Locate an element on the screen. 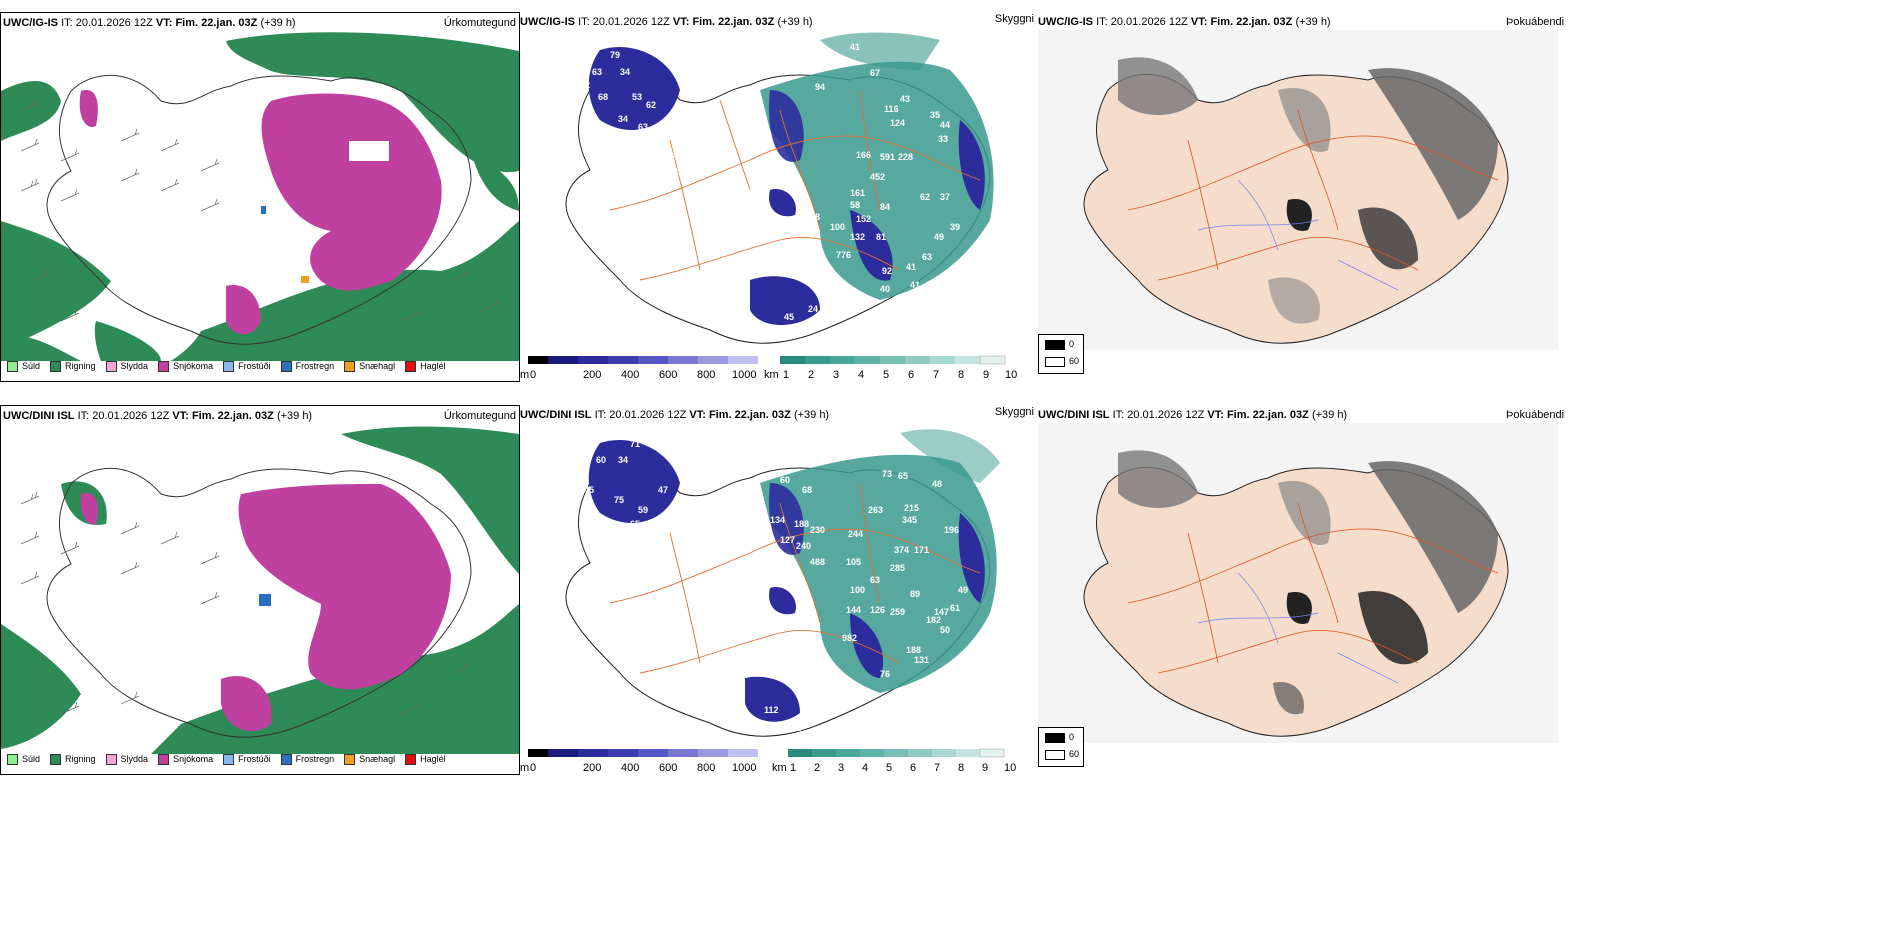 This screenshot has width=1900, height=950. cbar-tick: 400 is located at coordinates (630, 375).